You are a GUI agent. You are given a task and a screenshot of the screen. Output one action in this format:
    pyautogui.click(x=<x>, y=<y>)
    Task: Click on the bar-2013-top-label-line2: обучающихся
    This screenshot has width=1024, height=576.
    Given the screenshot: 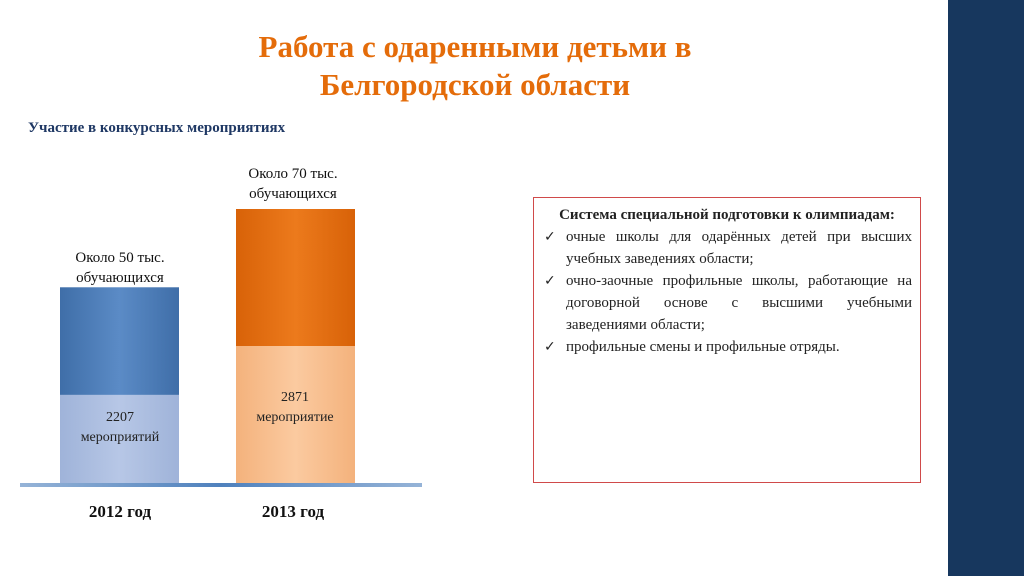 What is the action you would take?
    pyautogui.click(x=293, y=194)
    